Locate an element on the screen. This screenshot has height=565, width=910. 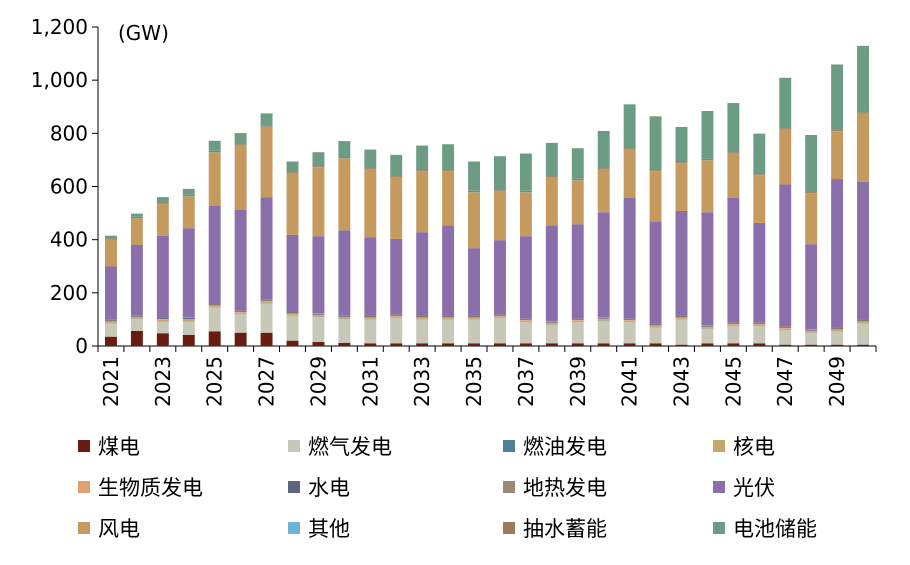
legend-item: 燃油发电 is located at coordinates (555, 446).